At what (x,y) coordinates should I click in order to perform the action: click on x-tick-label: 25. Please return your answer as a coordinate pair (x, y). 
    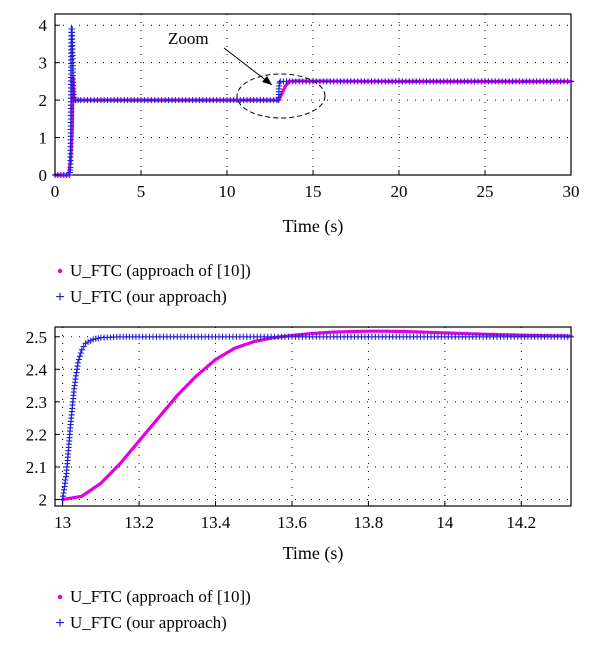
    Looking at the image, I should click on (485, 191).